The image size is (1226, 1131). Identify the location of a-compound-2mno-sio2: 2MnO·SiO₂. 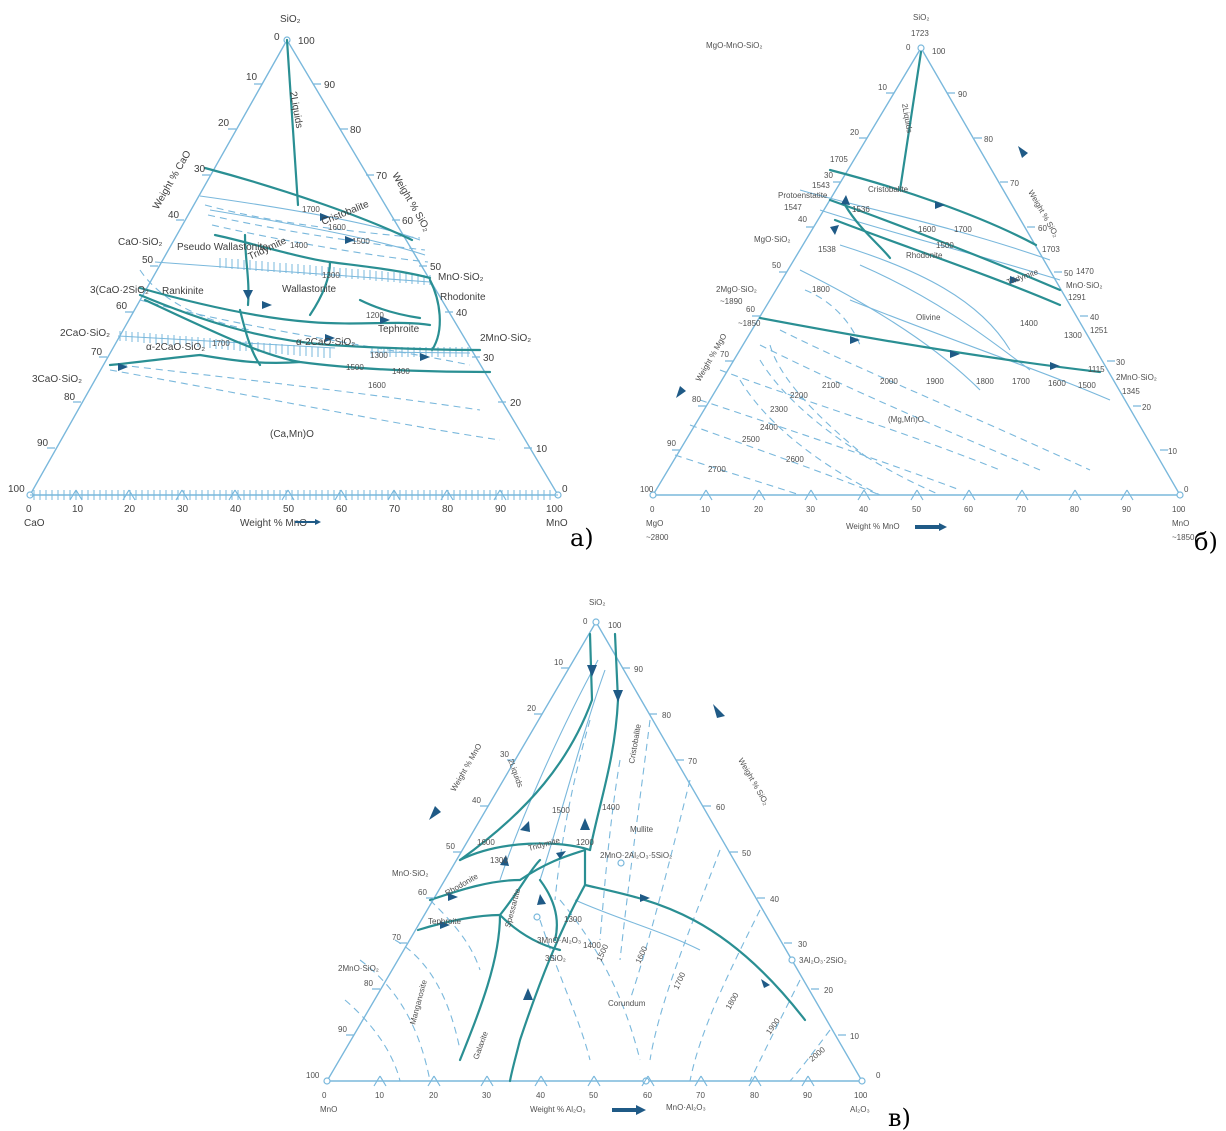
(505, 338).